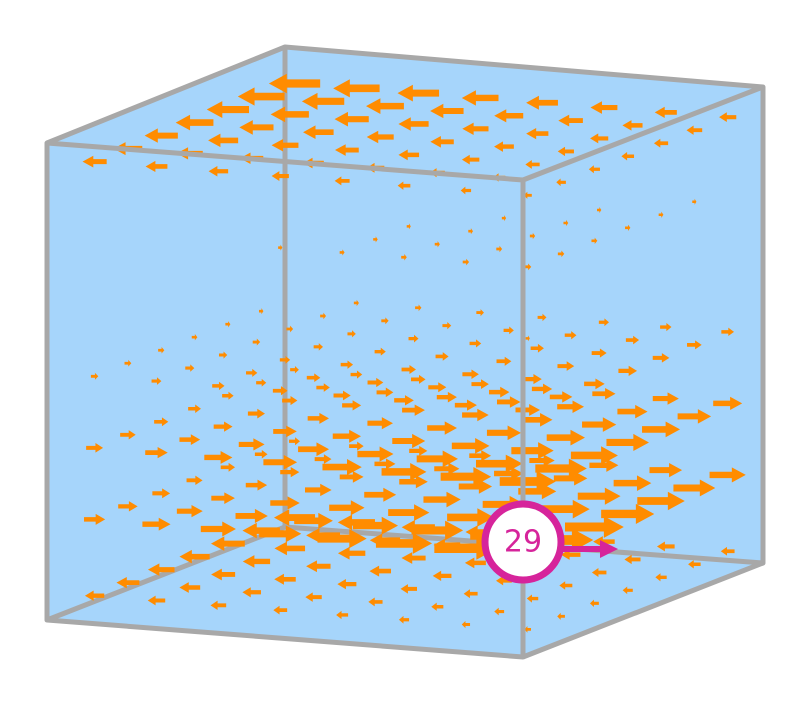  What do you see at coordinates (523, 542) in the screenshot?
I see `probe-label: 29` at bounding box center [523, 542].